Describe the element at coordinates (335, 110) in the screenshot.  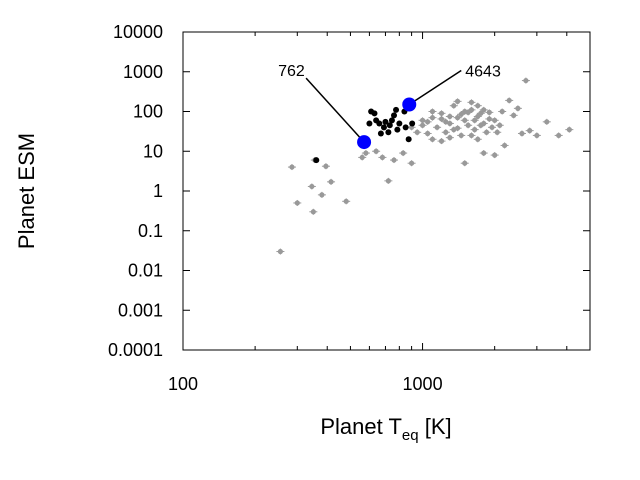
I see `annotation-leader-line` at that location.